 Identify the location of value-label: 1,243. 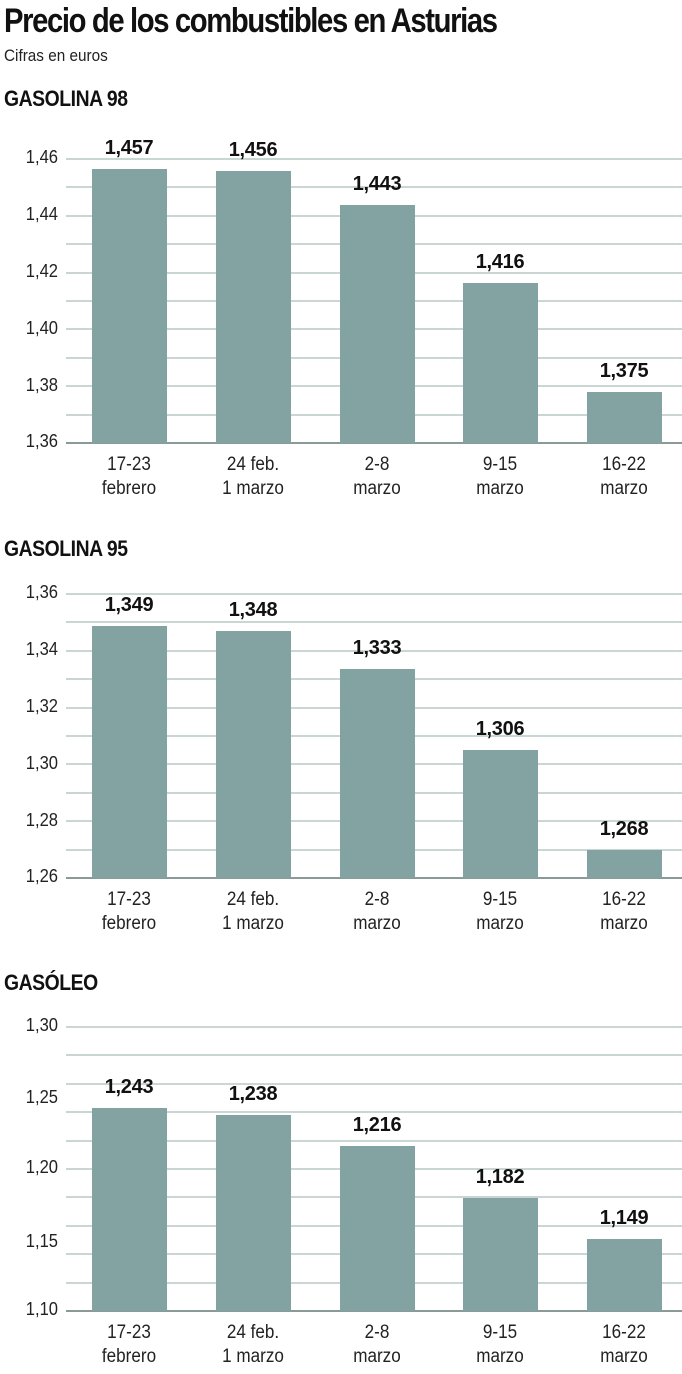
(129, 1087).